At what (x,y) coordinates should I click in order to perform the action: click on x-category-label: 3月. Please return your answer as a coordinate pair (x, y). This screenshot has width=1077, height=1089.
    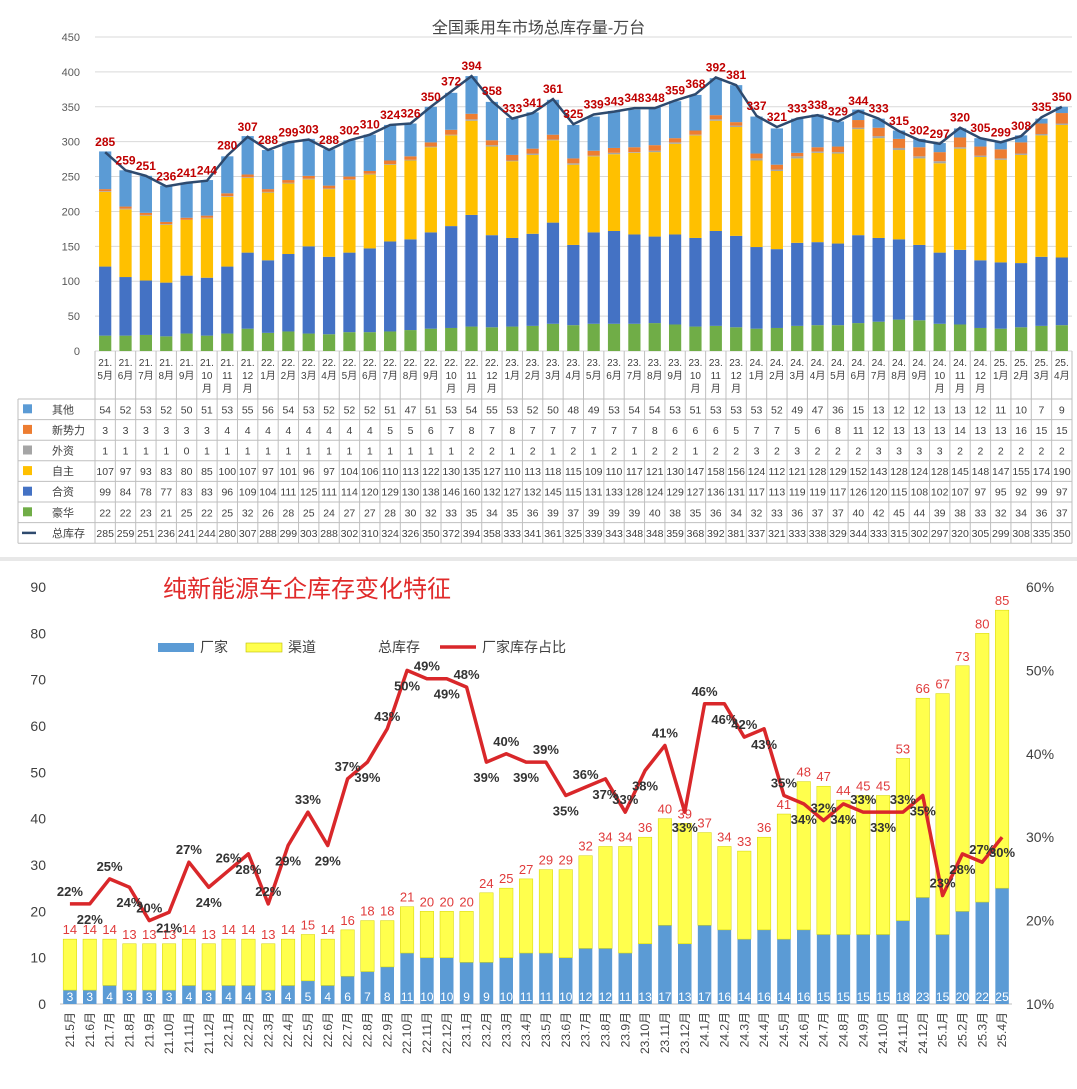
    Looking at the image, I should click on (1042, 376).